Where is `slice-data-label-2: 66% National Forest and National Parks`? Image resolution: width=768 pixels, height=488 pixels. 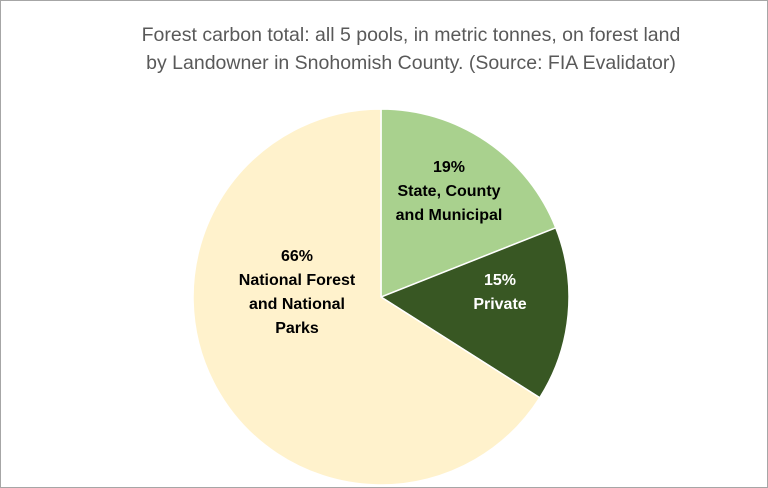
slice-data-label-2: 66% National Forest and National Parks is located at coordinates (297, 292).